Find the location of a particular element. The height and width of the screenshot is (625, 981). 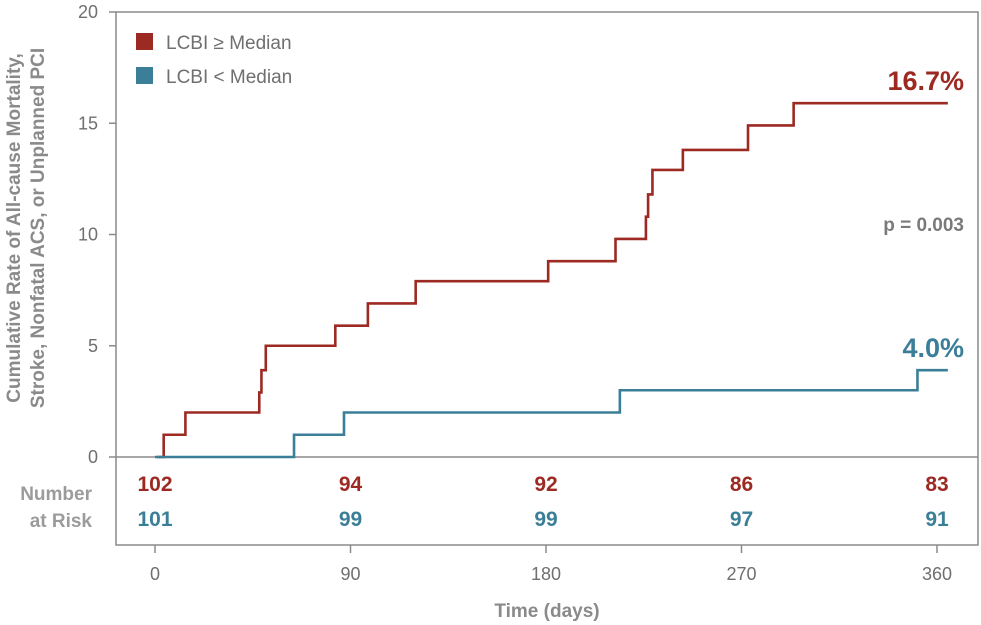

end-label-high: 16.7% is located at coordinates (925, 81).